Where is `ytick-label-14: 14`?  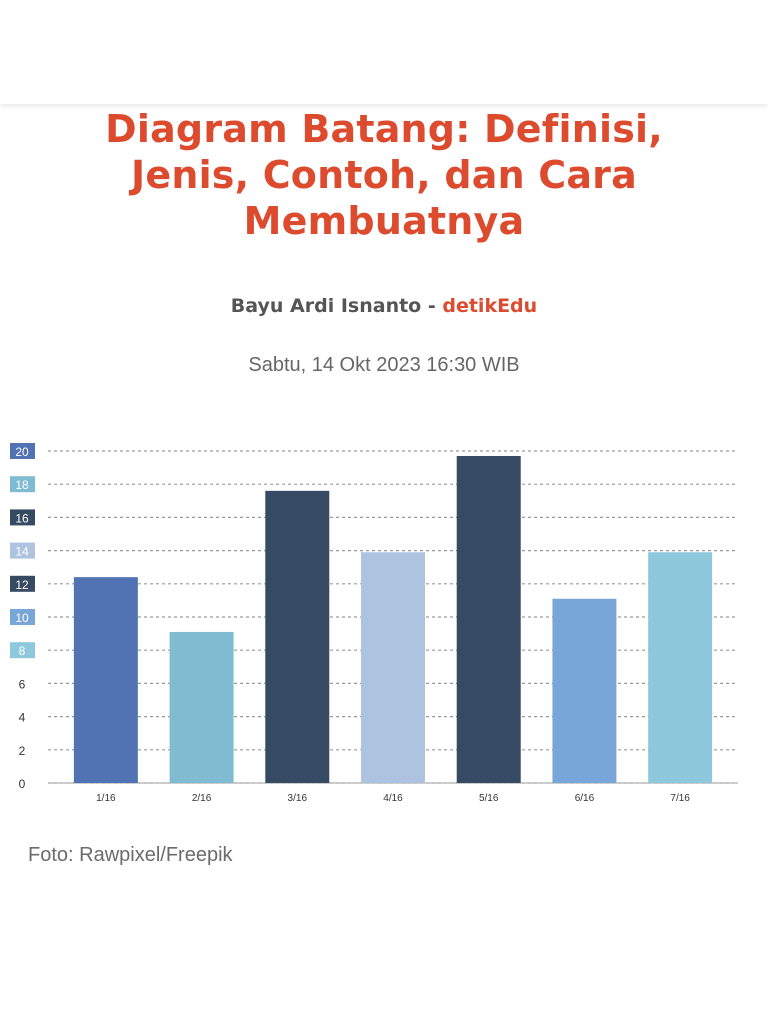
ytick-label-14: 14 is located at coordinates (22, 552).